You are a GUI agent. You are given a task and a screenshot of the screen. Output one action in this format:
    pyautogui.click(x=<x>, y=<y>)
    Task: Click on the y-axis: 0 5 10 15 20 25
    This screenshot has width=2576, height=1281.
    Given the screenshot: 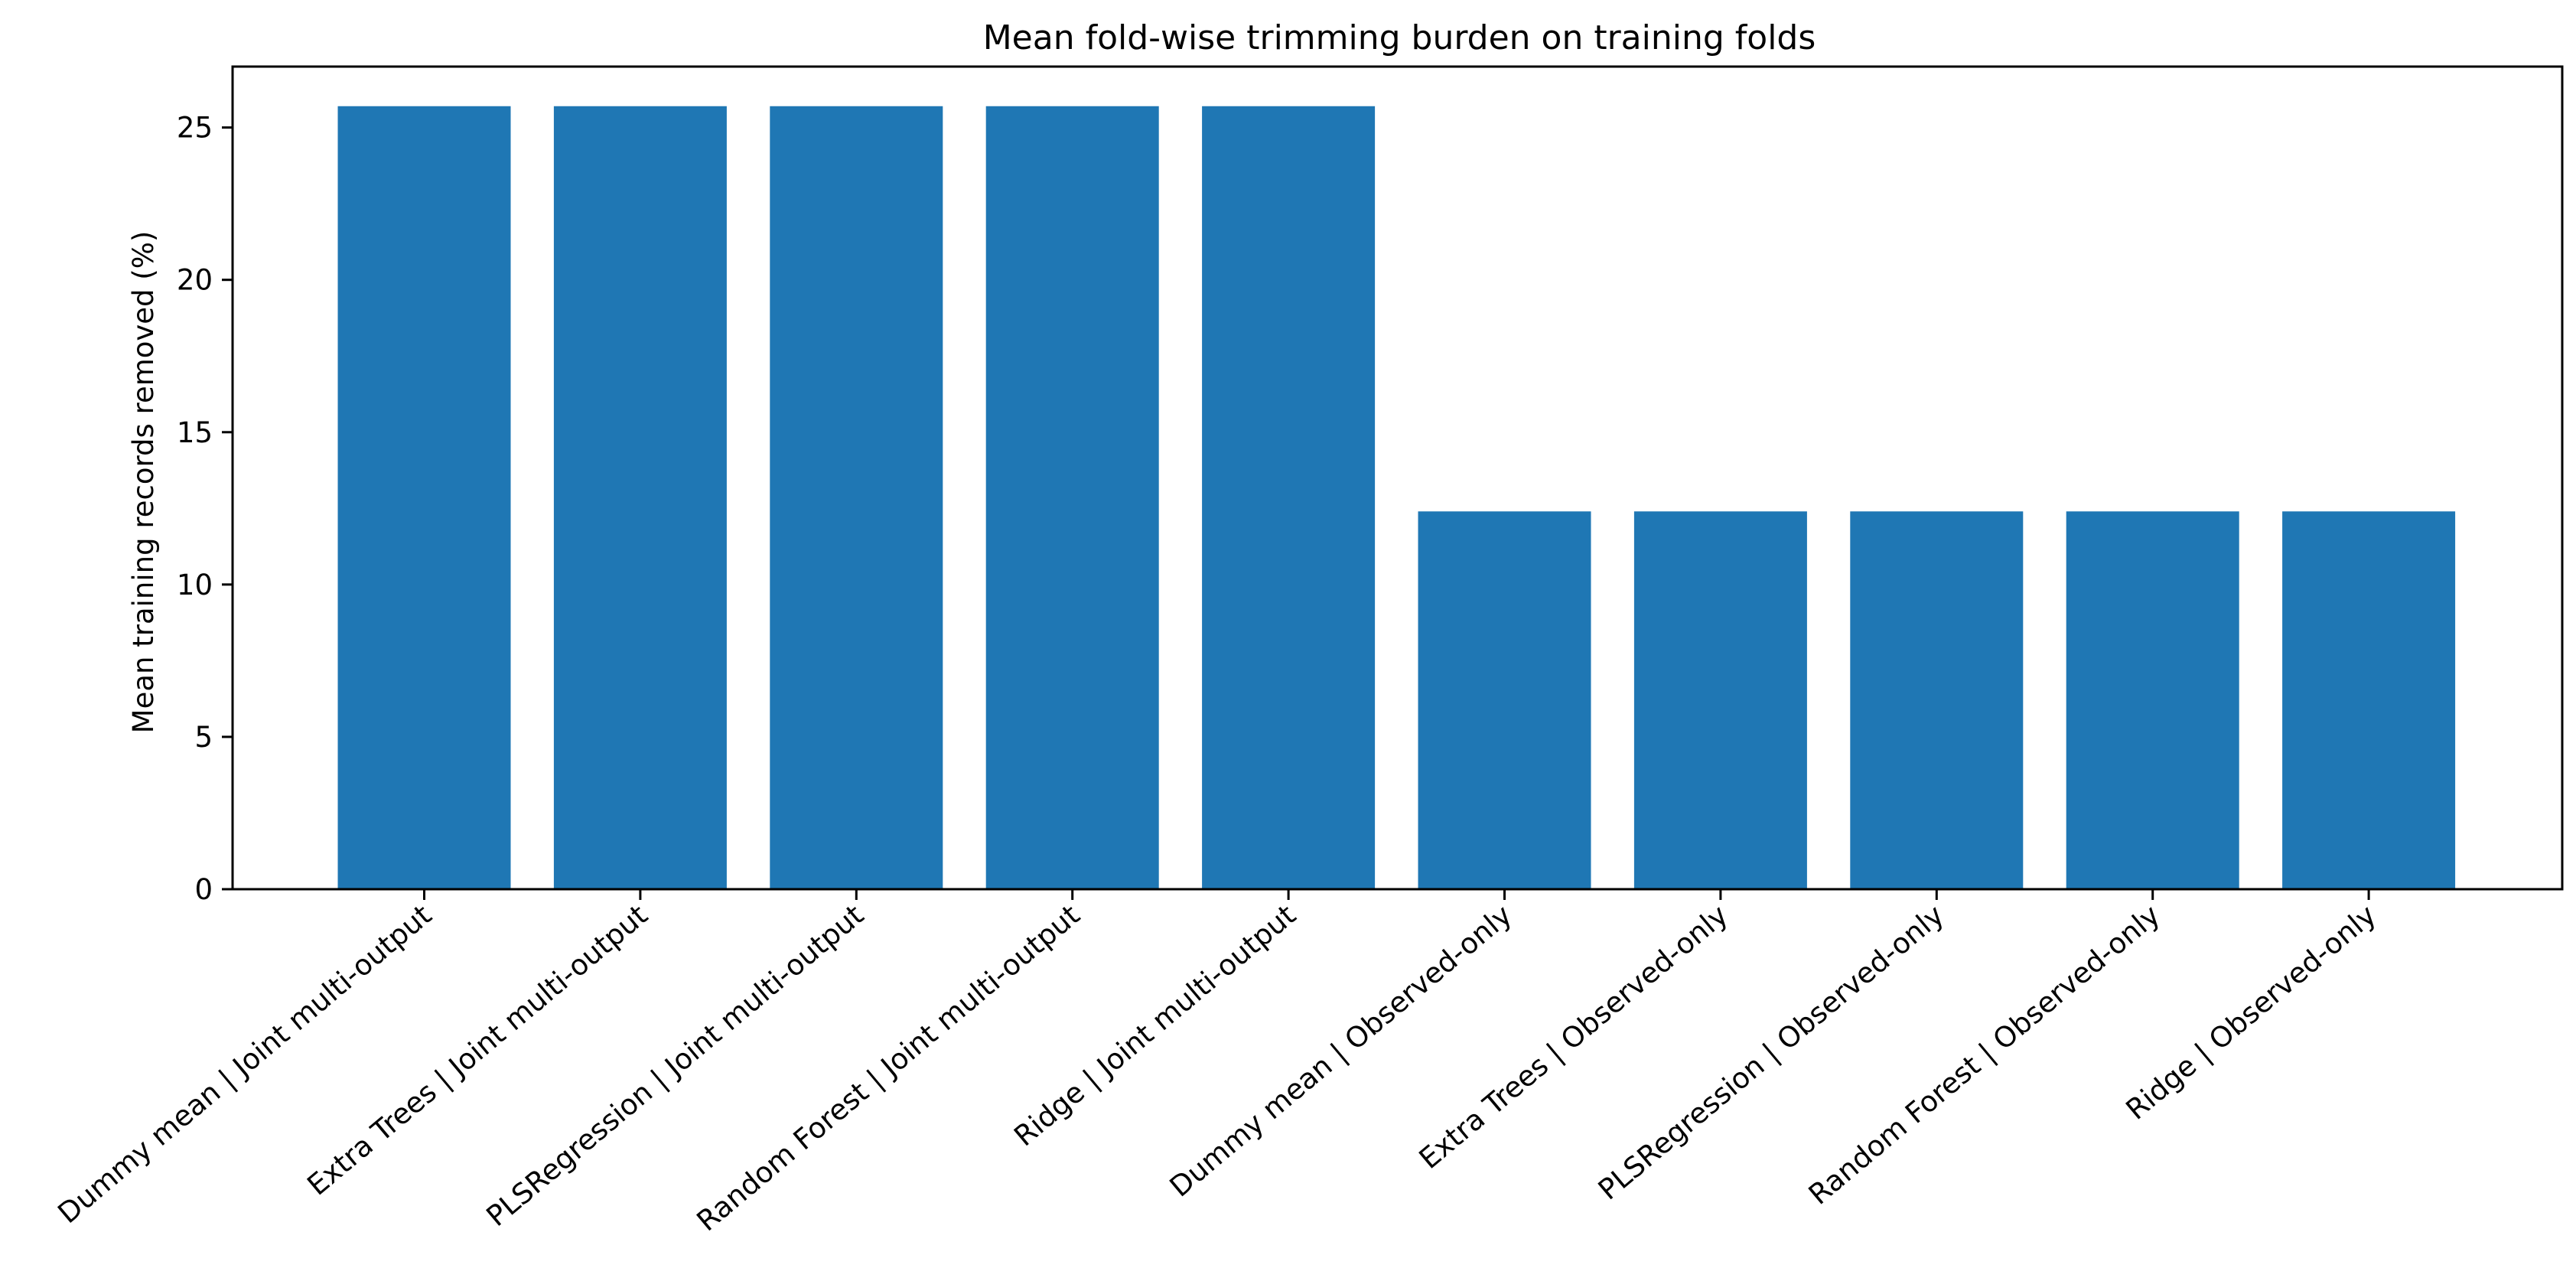 What is the action you would take?
    pyautogui.click(x=205, y=509)
    